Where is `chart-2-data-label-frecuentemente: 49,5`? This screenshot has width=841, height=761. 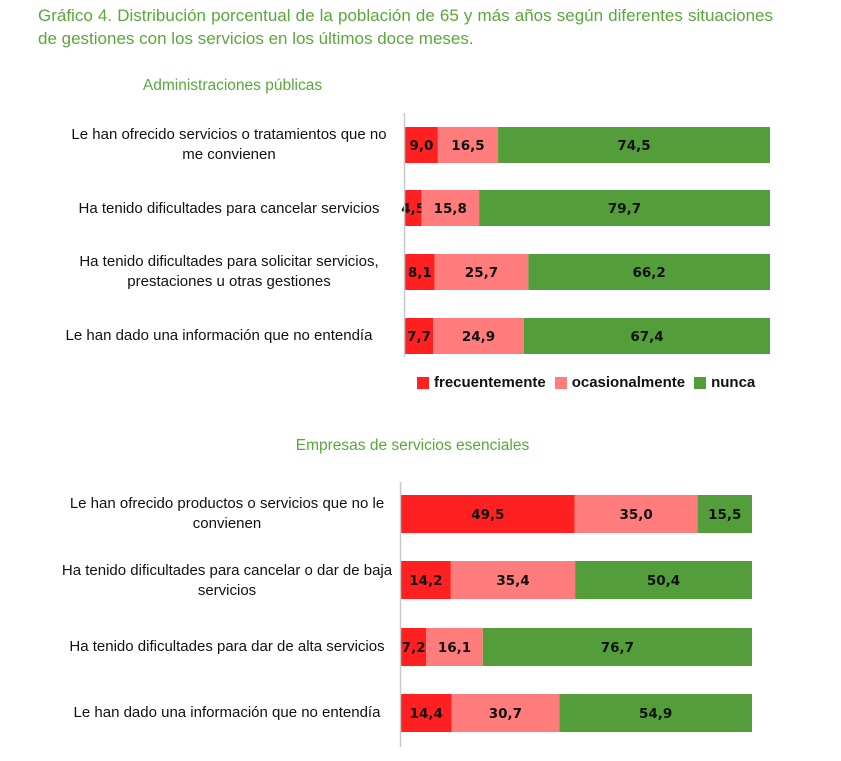
chart-2-data-label-frecuentemente: 49,5 is located at coordinates (487, 515).